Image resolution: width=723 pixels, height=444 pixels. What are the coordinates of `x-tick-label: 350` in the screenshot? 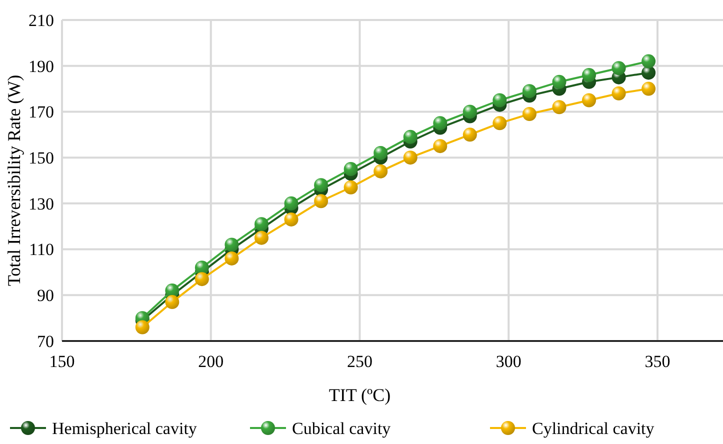 It's located at (657, 361).